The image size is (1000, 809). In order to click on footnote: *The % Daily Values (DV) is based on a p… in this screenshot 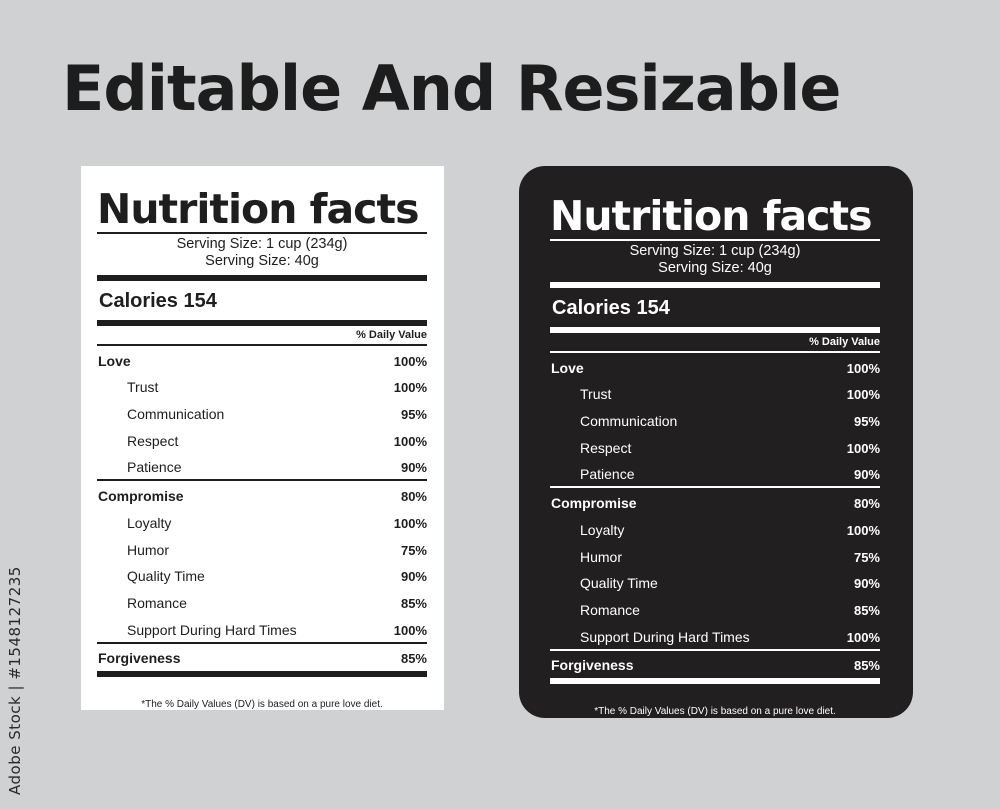, I will do `click(715, 712)`.